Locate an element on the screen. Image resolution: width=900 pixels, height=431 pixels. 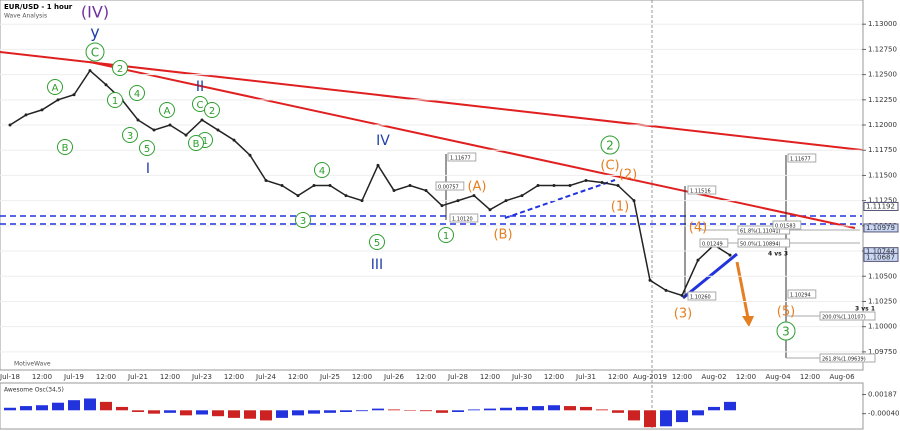
wave-label: (5) is located at coordinates (786, 312).